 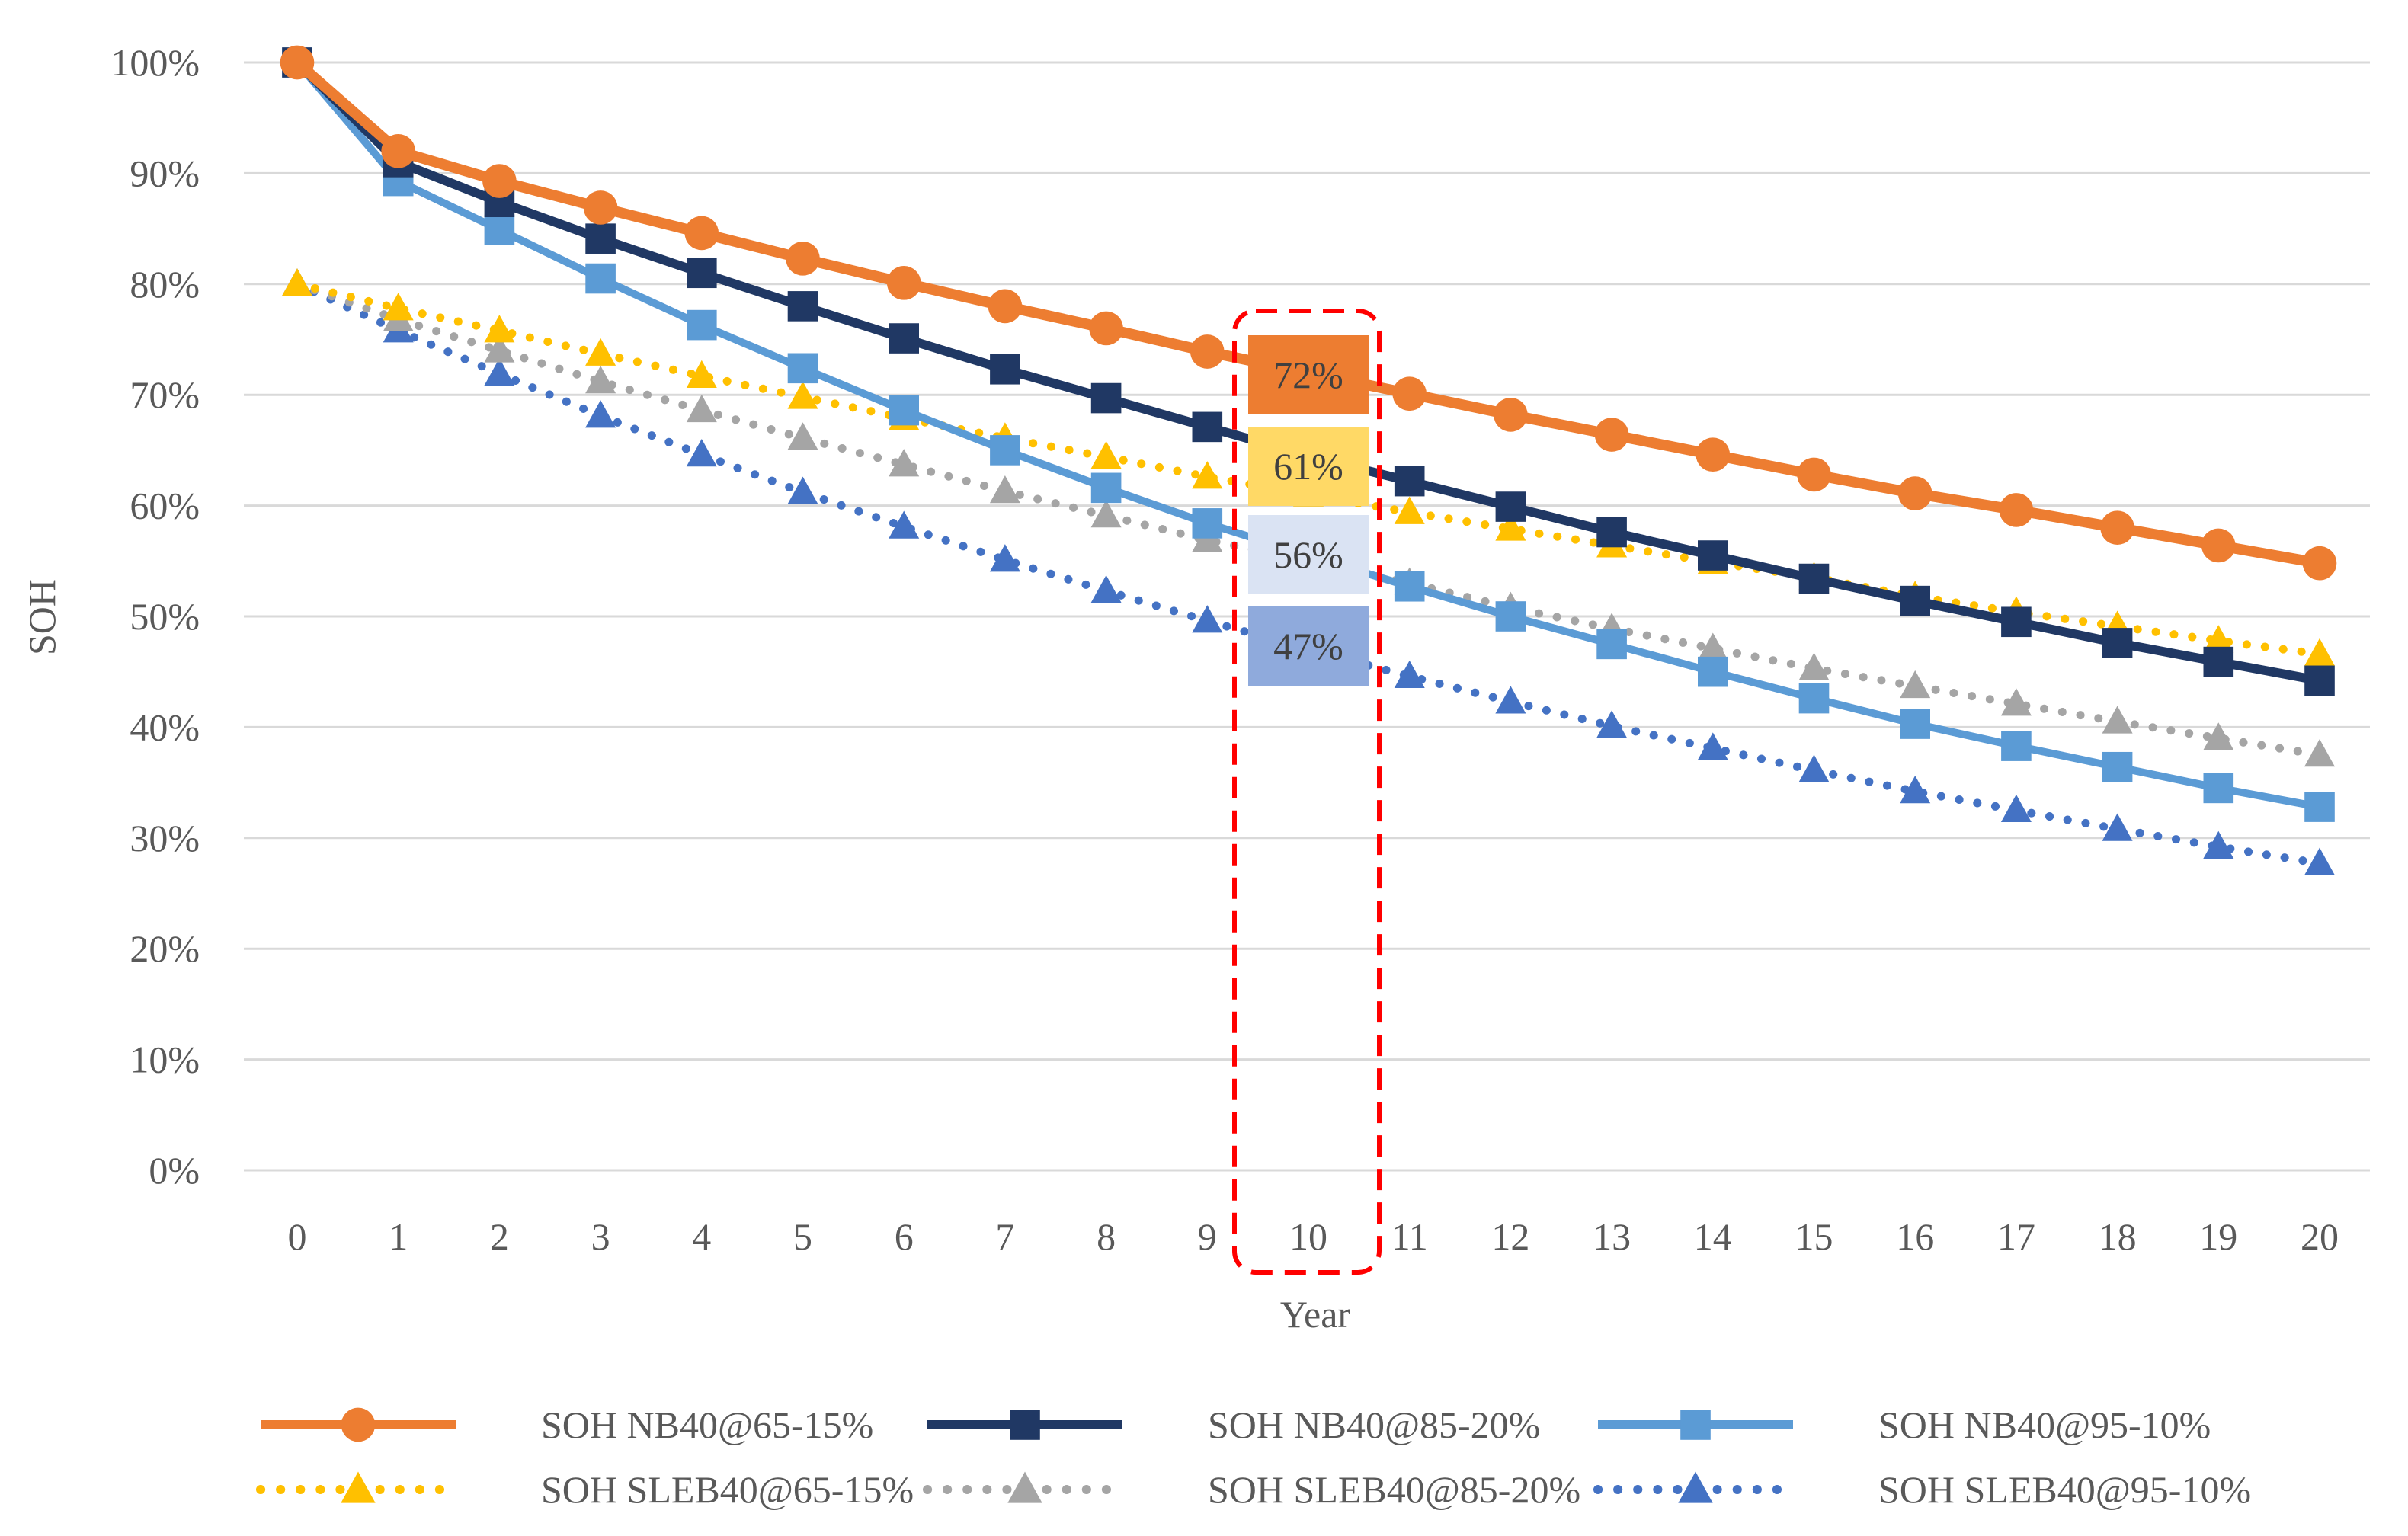 What do you see at coordinates (165, 838) in the screenshot?
I see `y-tick-label: 30%` at bounding box center [165, 838].